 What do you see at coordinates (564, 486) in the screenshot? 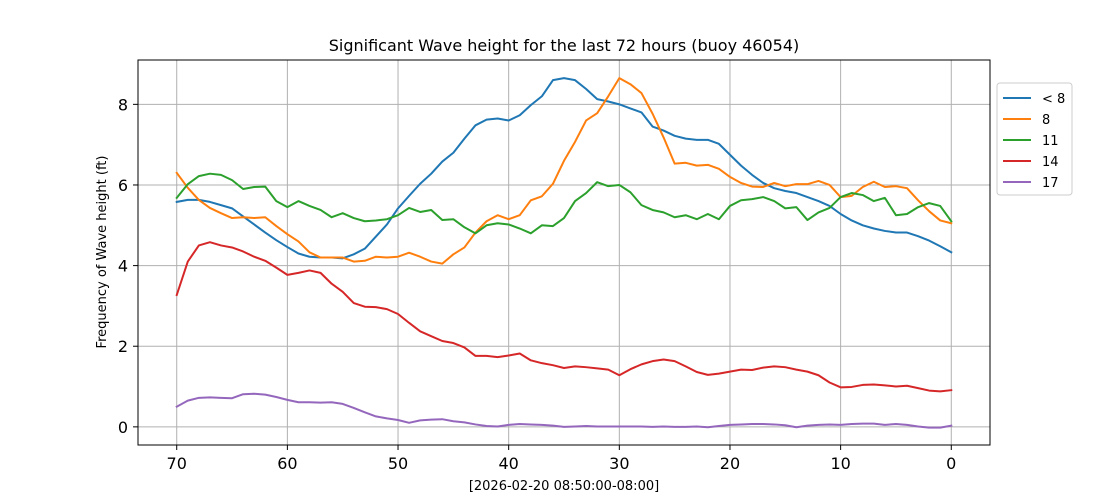
I see `x-axis-label: [2026-02-20 08:50:00-08:00]` at bounding box center [564, 486].